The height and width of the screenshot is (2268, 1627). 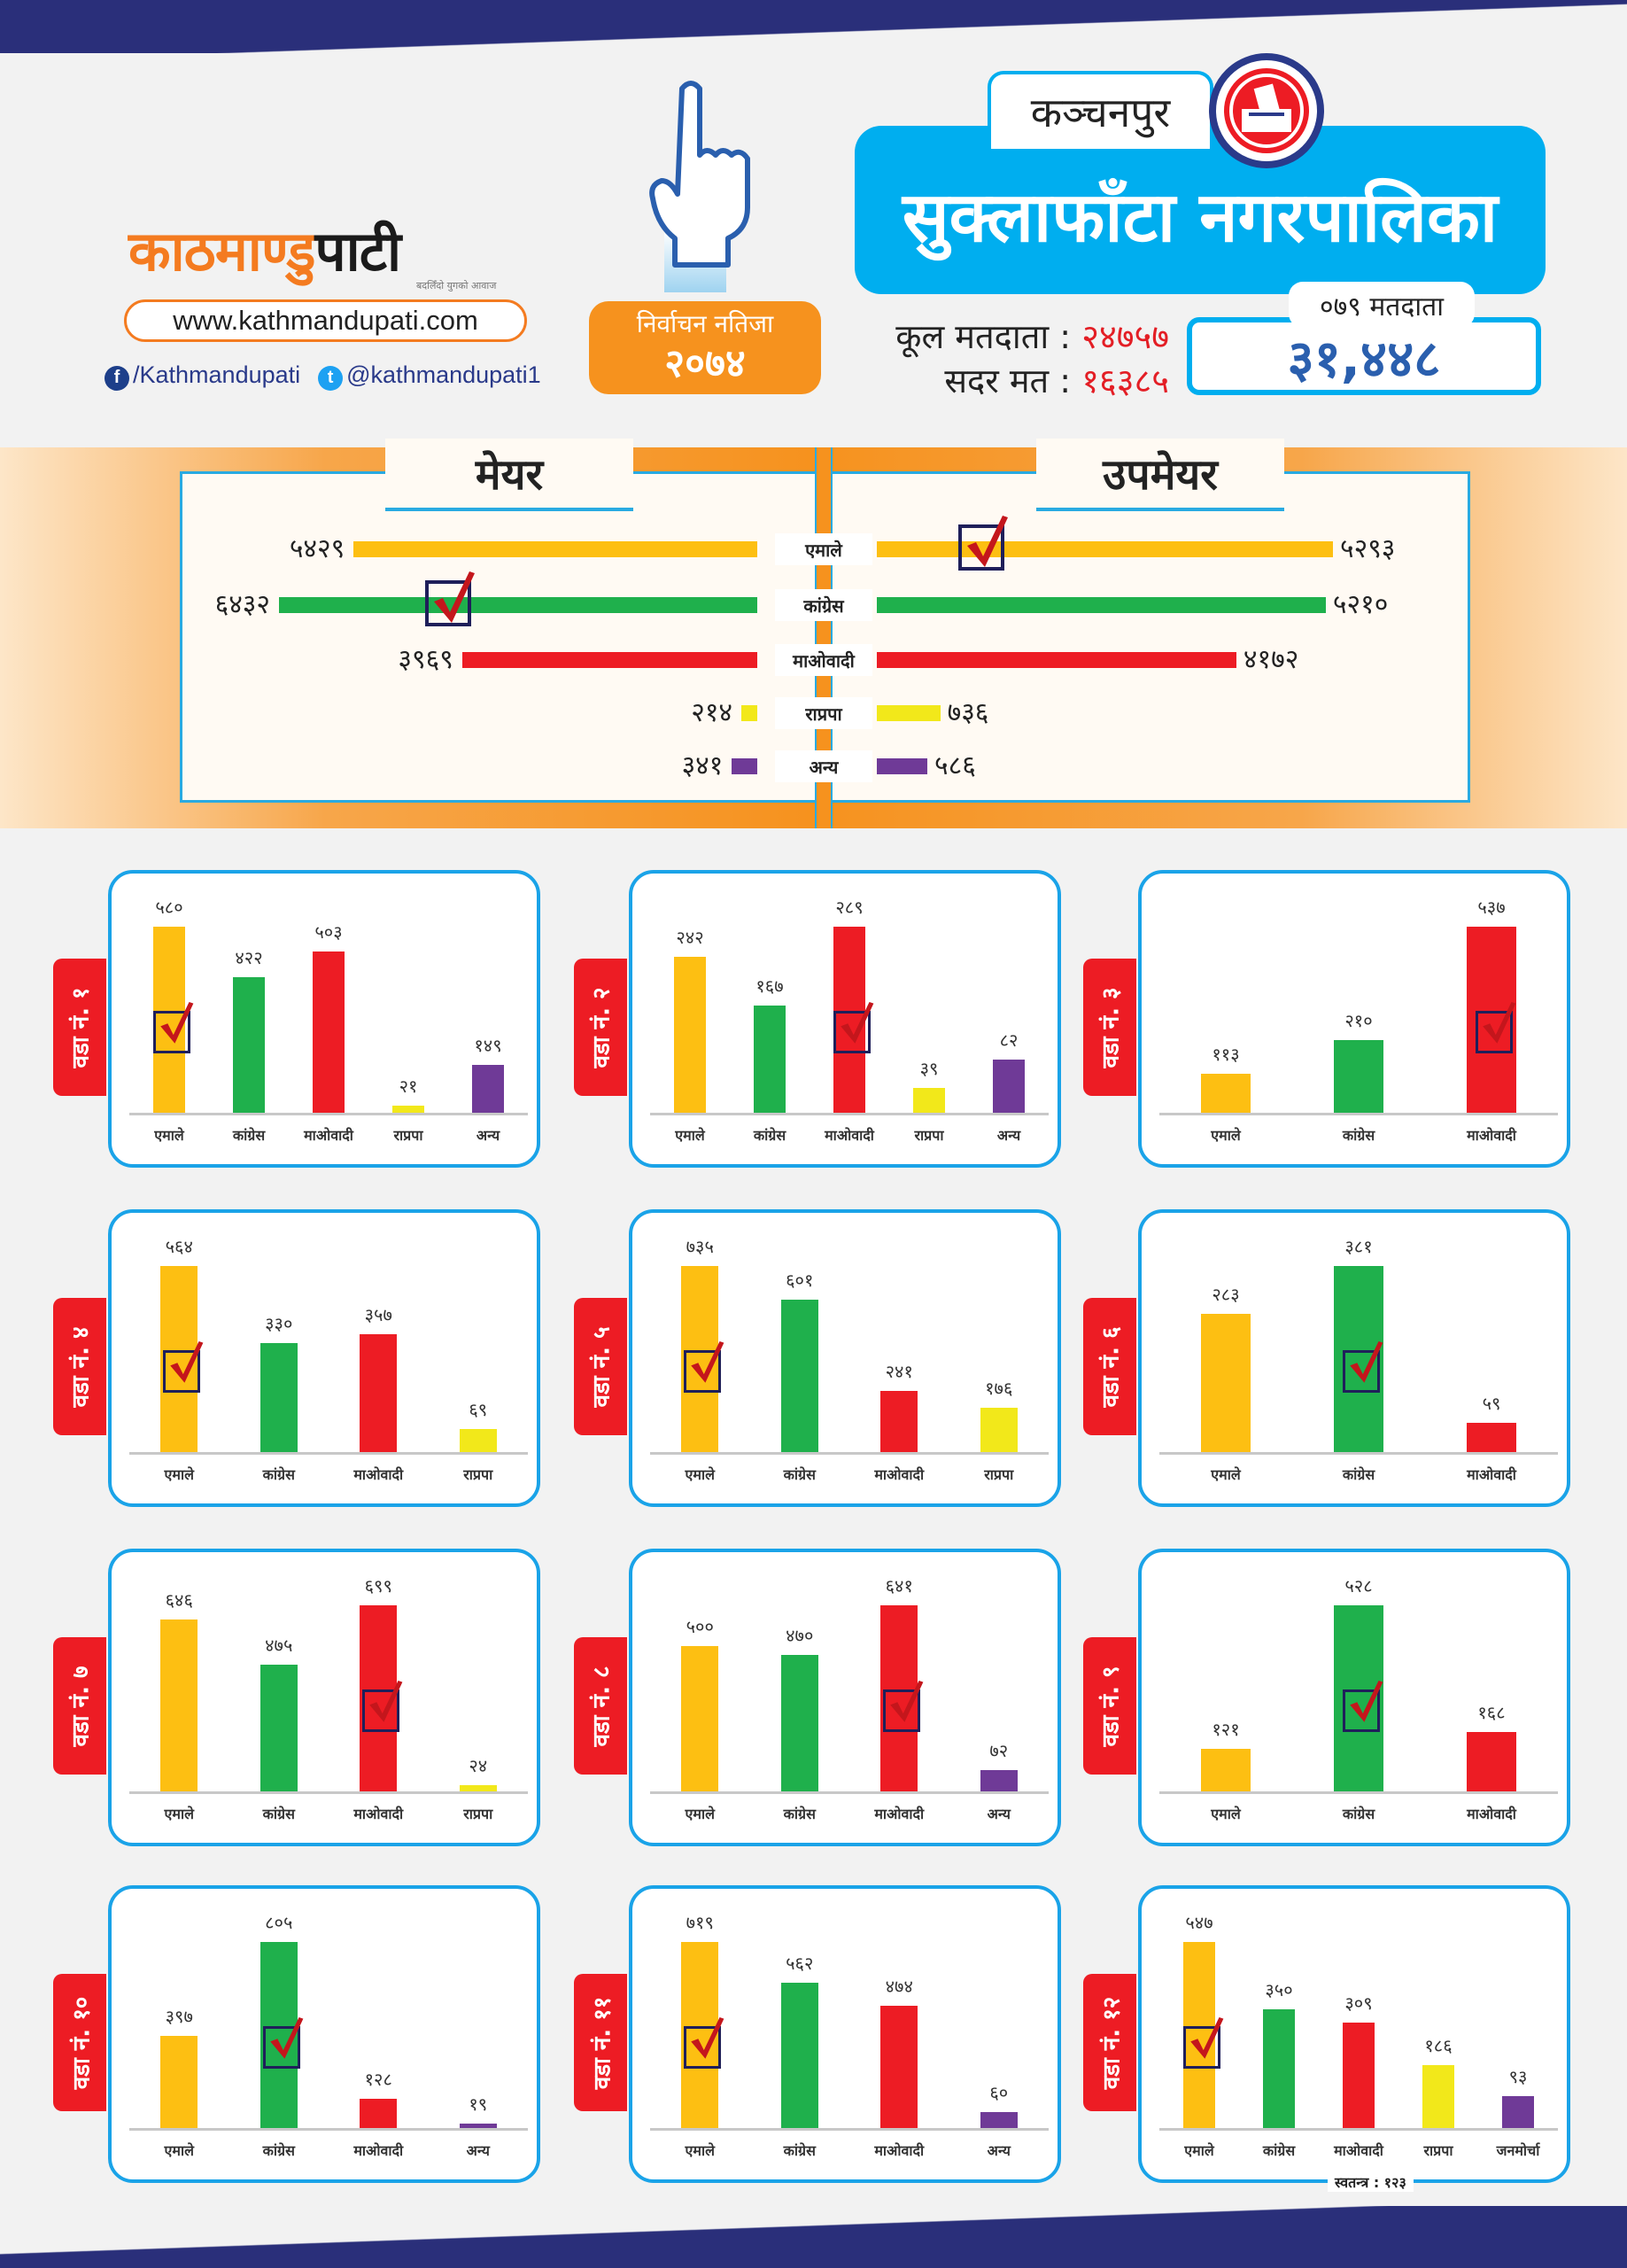 I want to click on mayor-heading: मेयर, so click(x=509, y=475).